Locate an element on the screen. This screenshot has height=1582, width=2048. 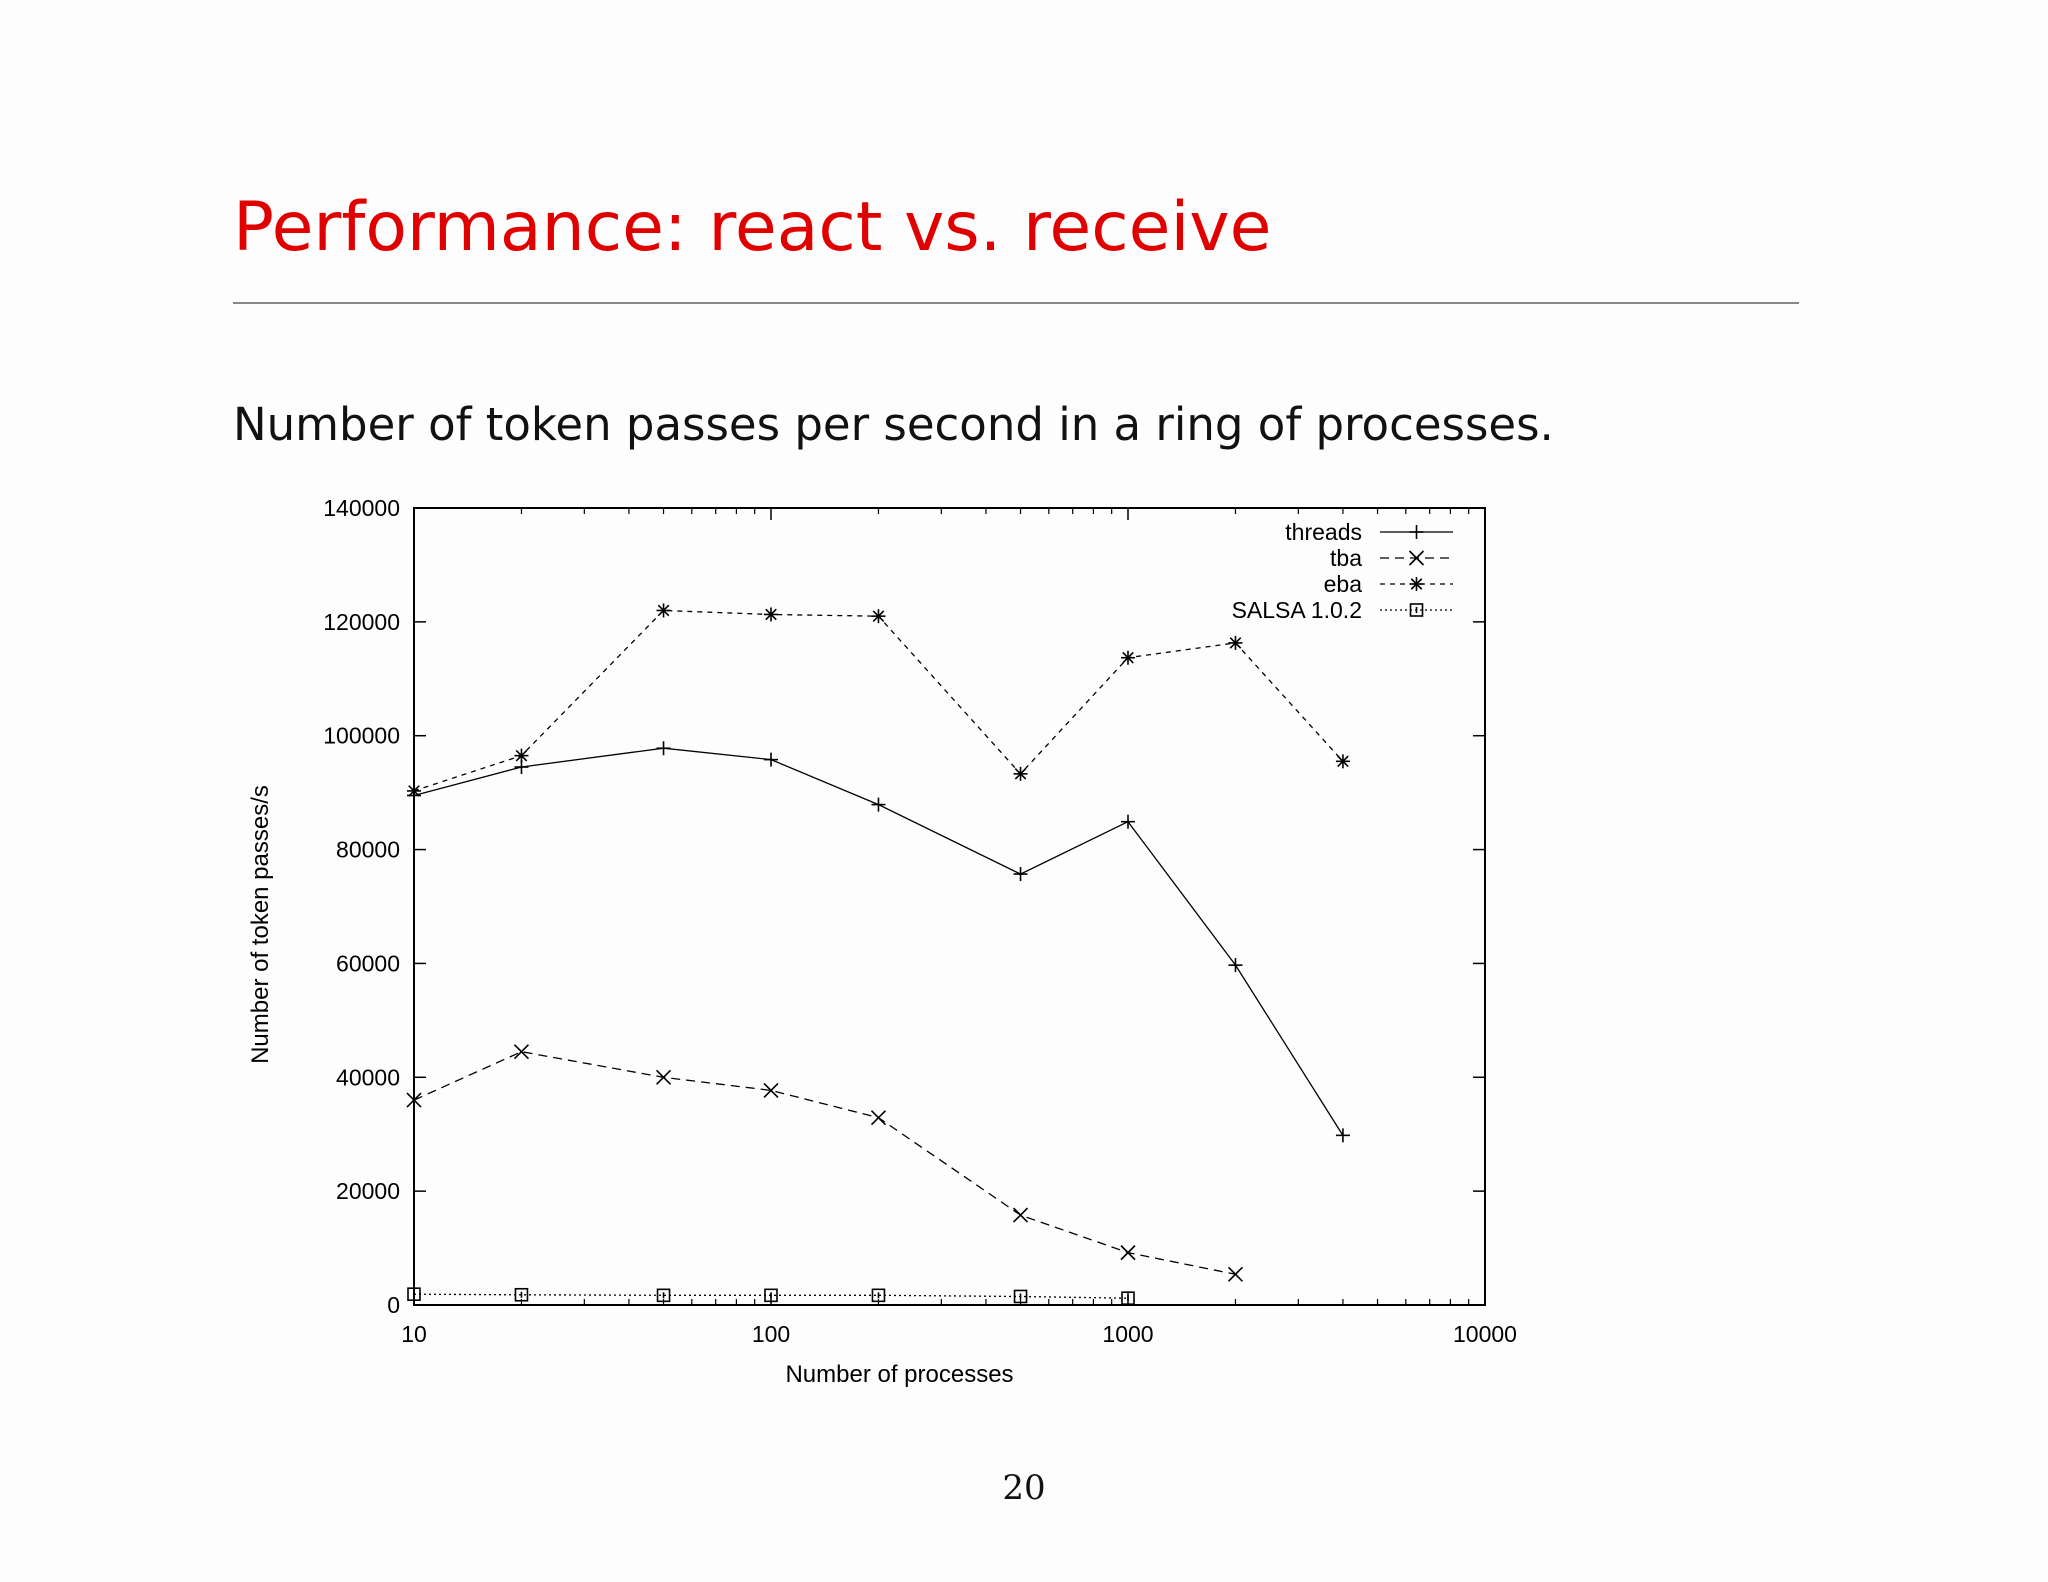
legend-label-eba: eba is located at coordinates (1343, 584).